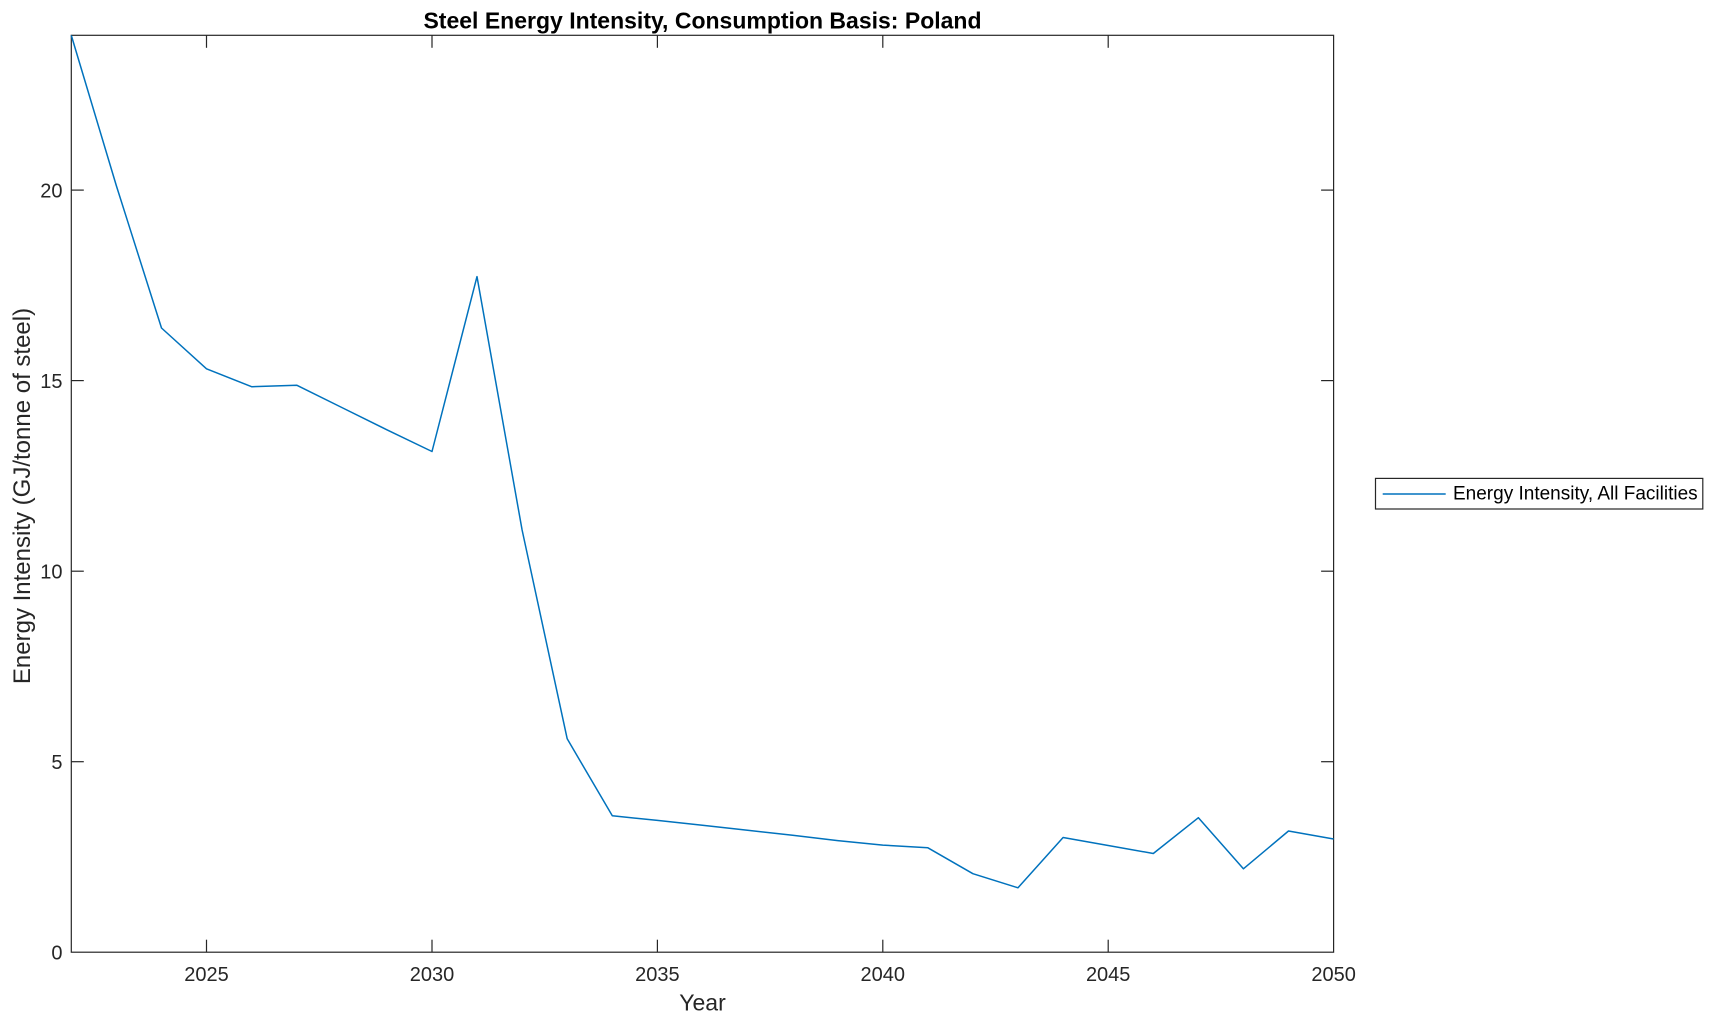 This screenshot has height=1021, width=1714. What do you see at coordinates (432, 975) in the screenshot?
I see `svg-text: 2030` at bounding box center [432, 975].